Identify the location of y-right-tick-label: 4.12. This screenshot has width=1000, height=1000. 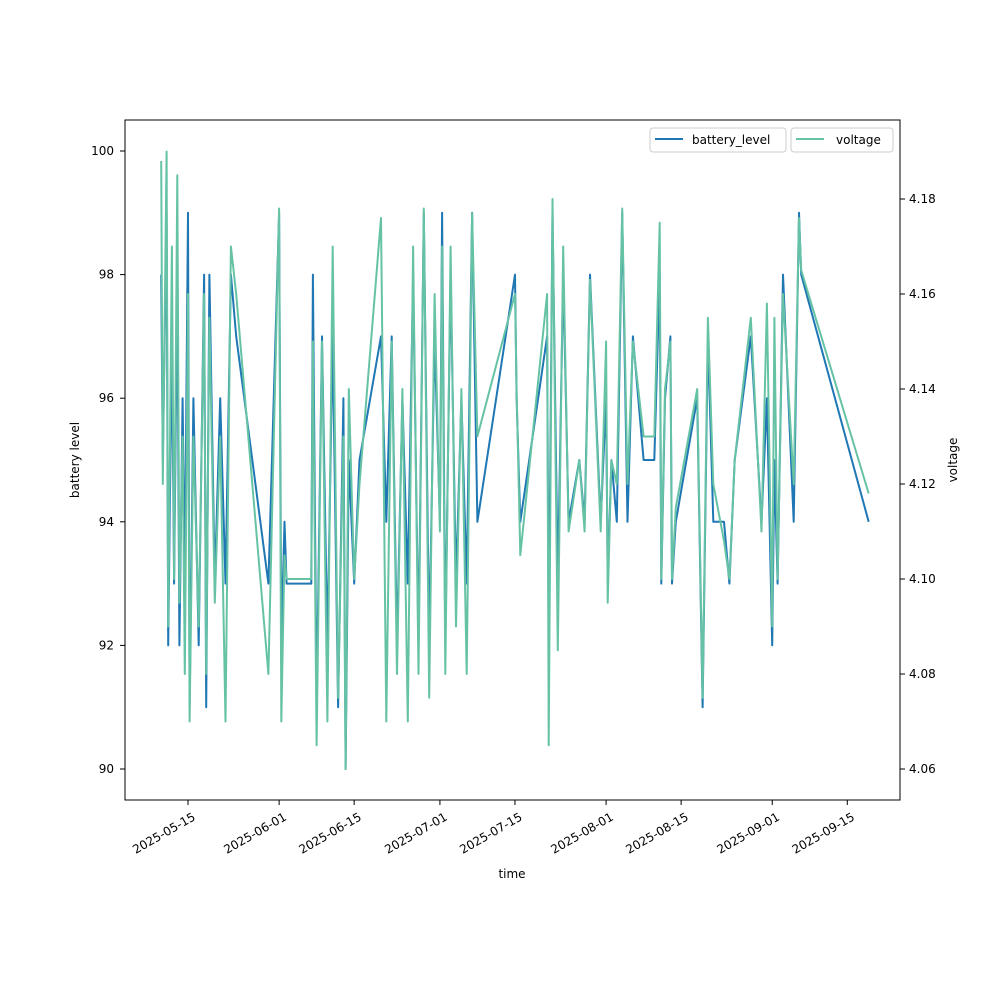
(922, 484).